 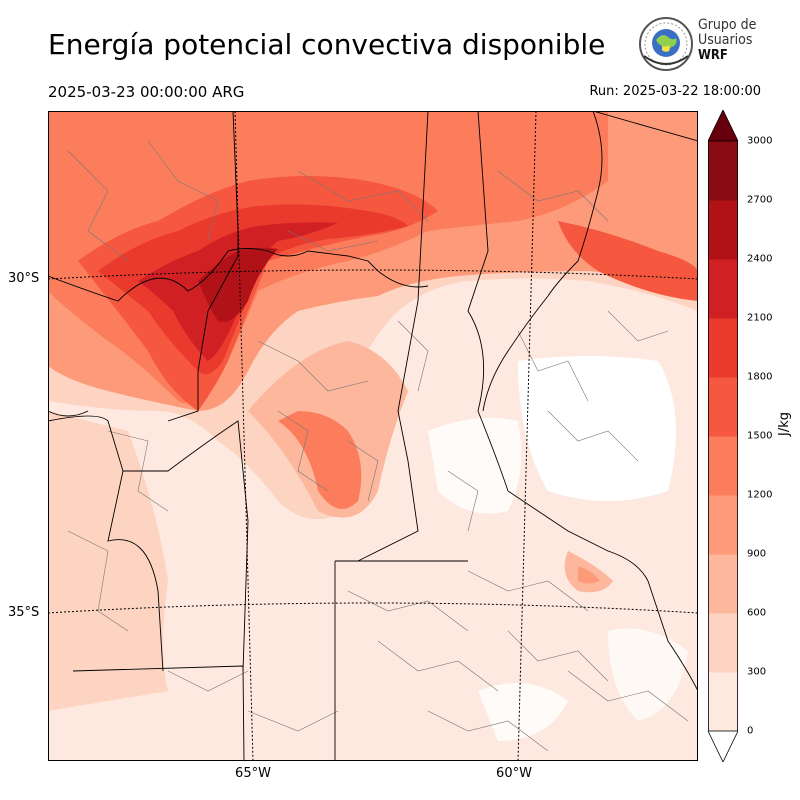 I want to click on colorbar-tick-label: 0, so click(x=750, y=731).